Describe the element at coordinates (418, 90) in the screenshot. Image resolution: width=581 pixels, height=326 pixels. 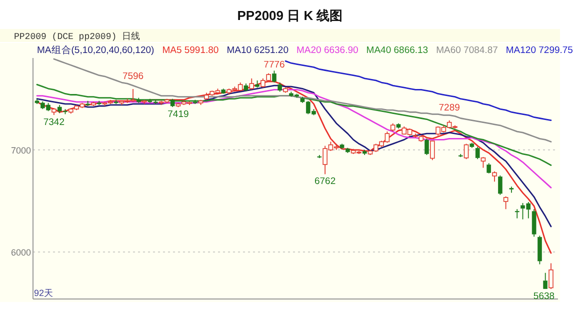
I see `line-series` at that location.